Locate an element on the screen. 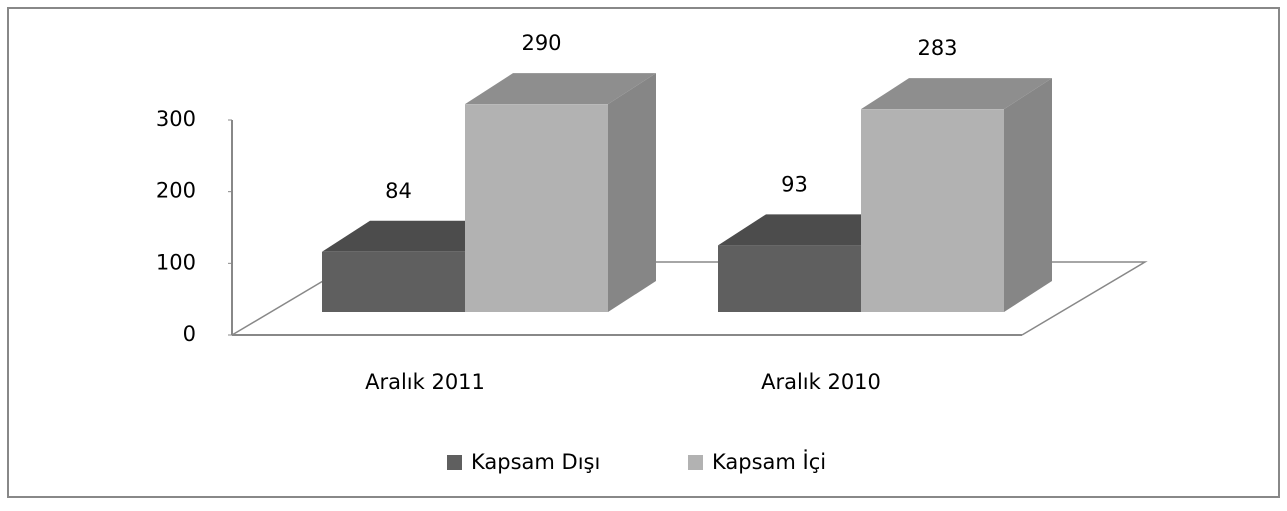 This screenshot has width=1287, height=511. data-label: 283 is located at coordinates (937, 48).